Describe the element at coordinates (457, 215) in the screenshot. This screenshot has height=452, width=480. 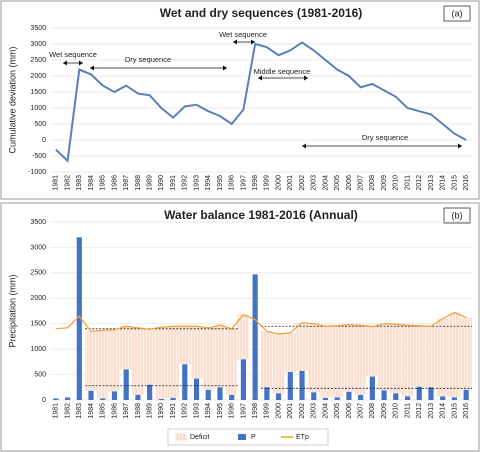
I see `panel-label-box` at that location.